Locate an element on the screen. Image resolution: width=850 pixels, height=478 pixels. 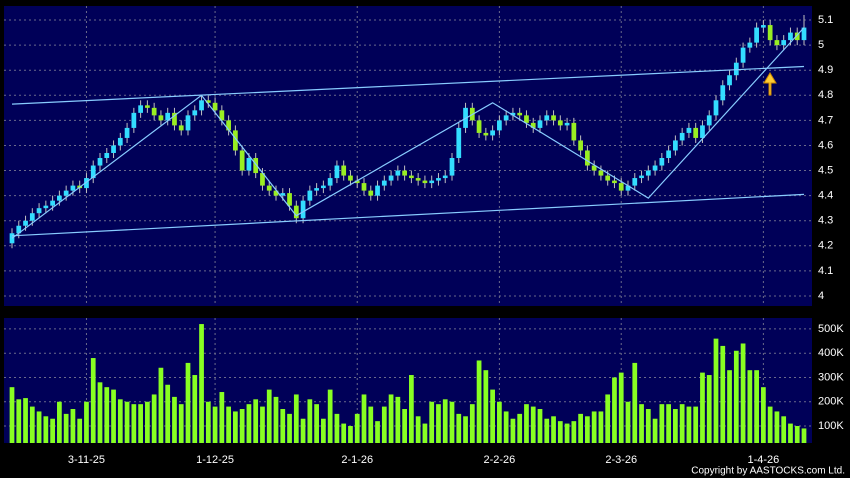
y-tick-label: 4.8 is located at coordinates (825, 95).